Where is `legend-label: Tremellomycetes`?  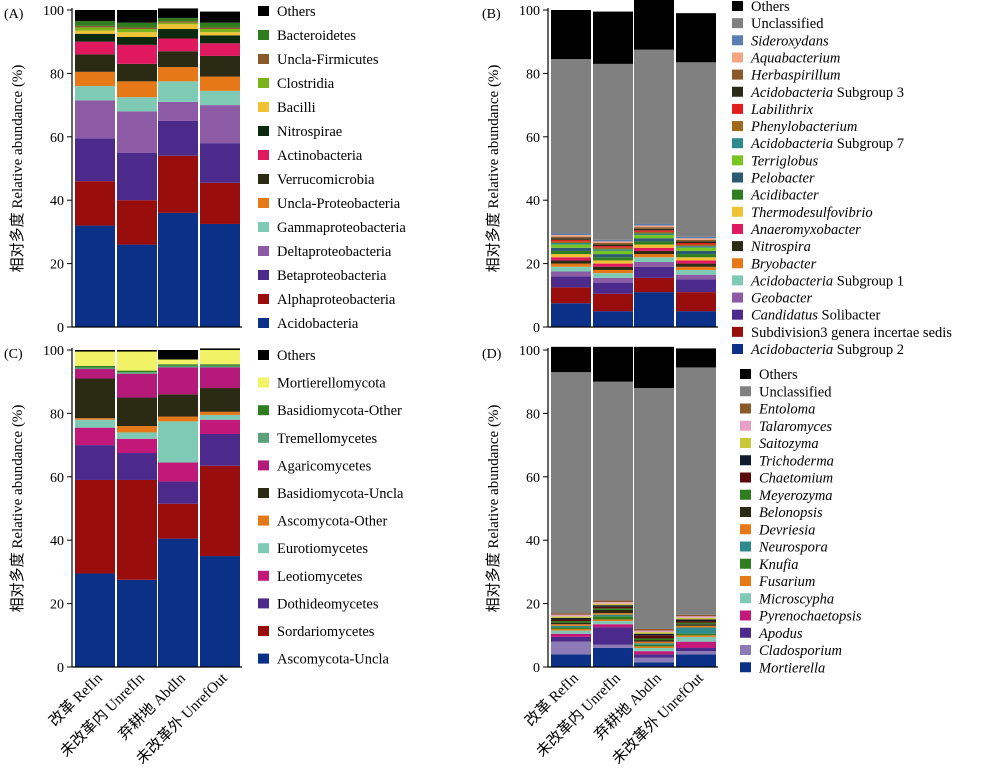
legend-label: Tremellomycetes is located at coordinates (327, 439).